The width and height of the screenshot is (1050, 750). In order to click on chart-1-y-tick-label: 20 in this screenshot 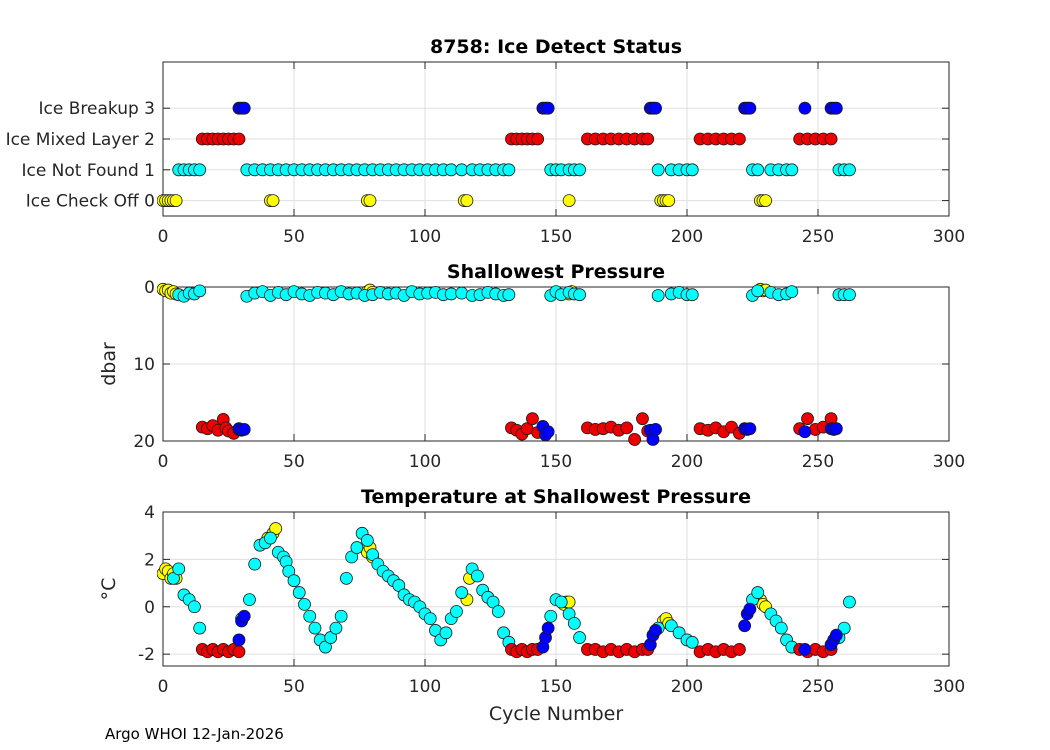, I will do `click(144, 442)`.